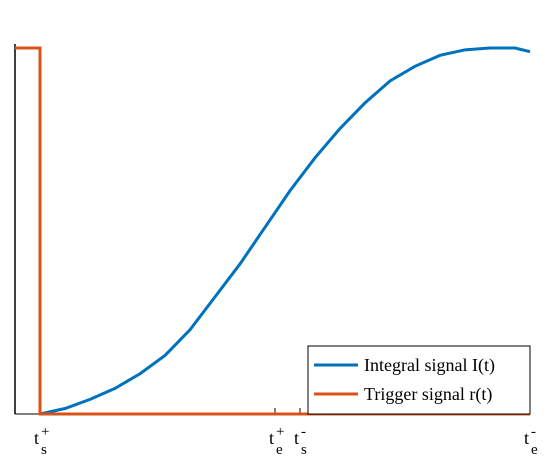  I want to click on x-tick-label: t - s, so click(300, 441).